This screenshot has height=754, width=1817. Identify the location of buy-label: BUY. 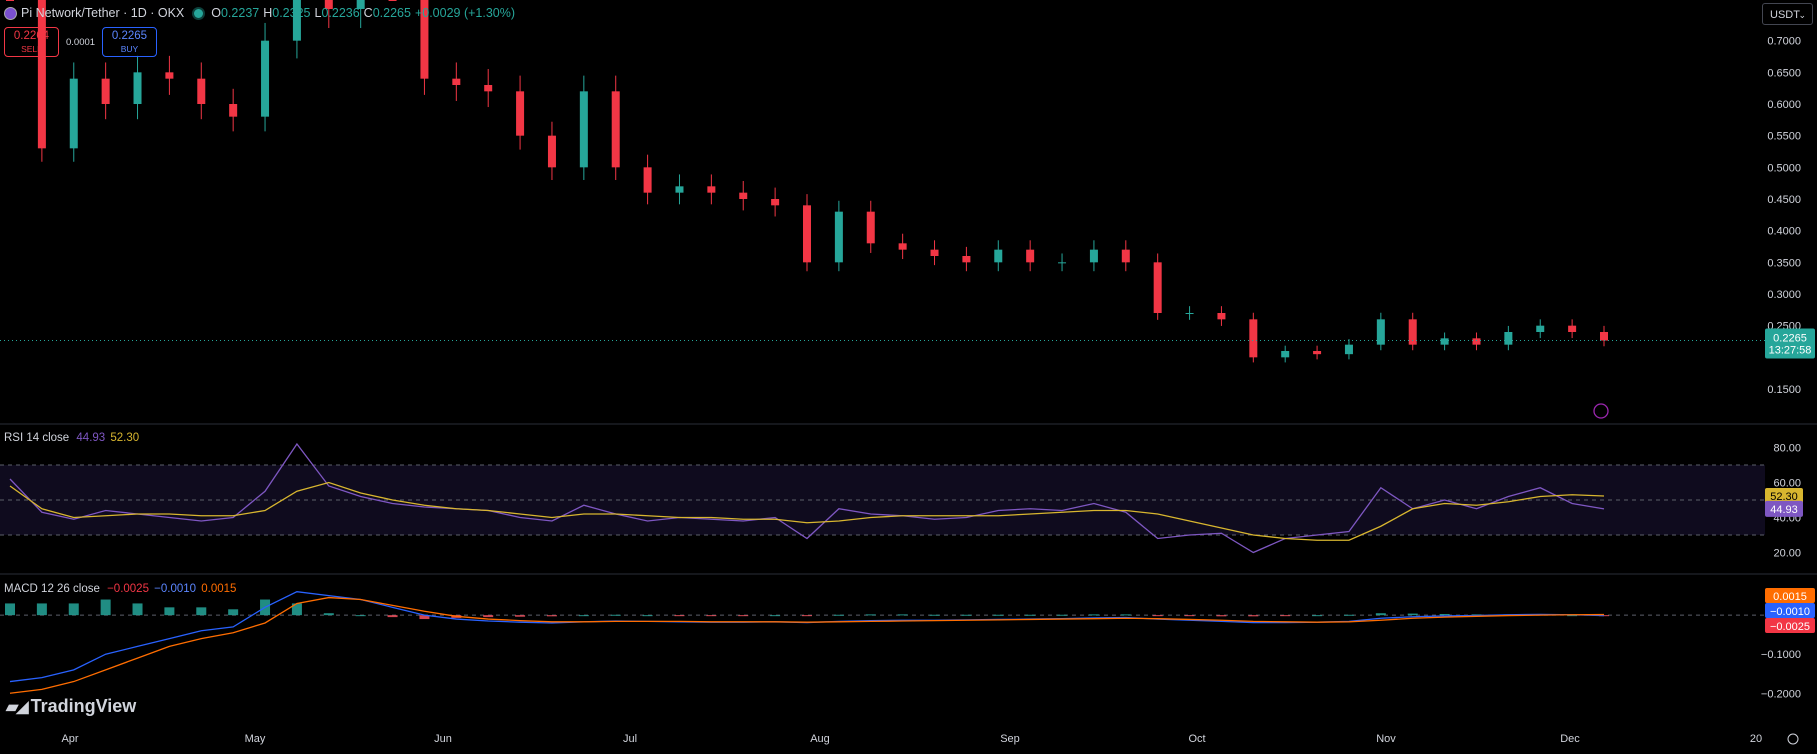
(129, 49).